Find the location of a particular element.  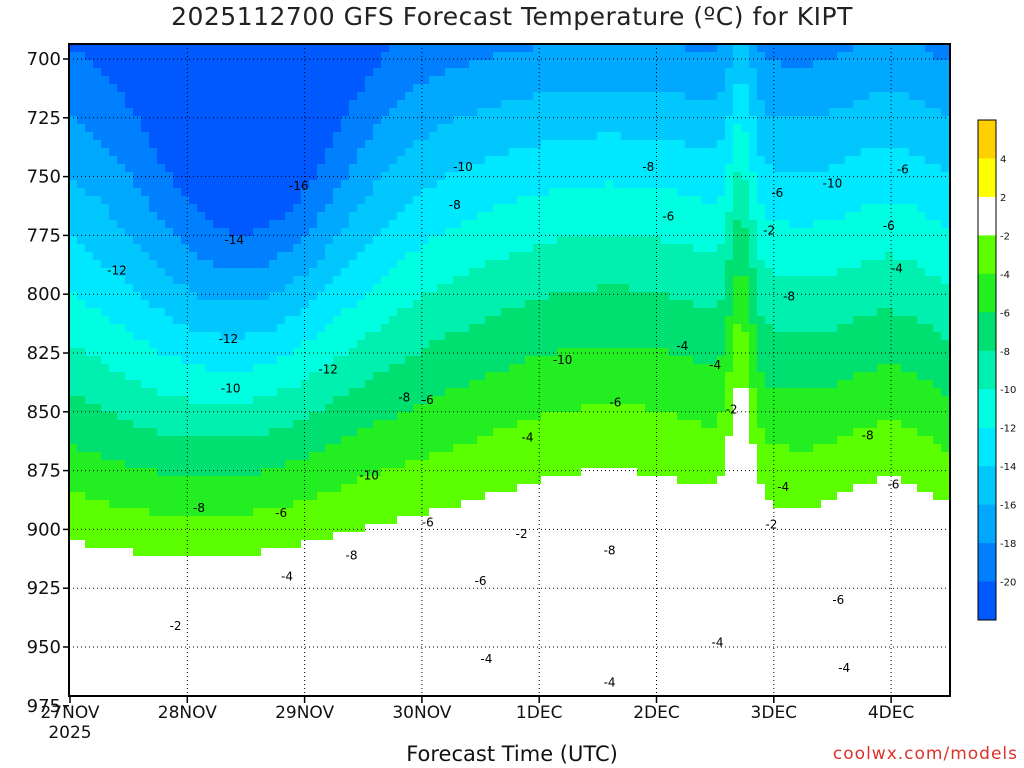

y-axis: 700 725 750 775 800 825 850 875 900 925 950 975 is located at coordinates (48, 383).